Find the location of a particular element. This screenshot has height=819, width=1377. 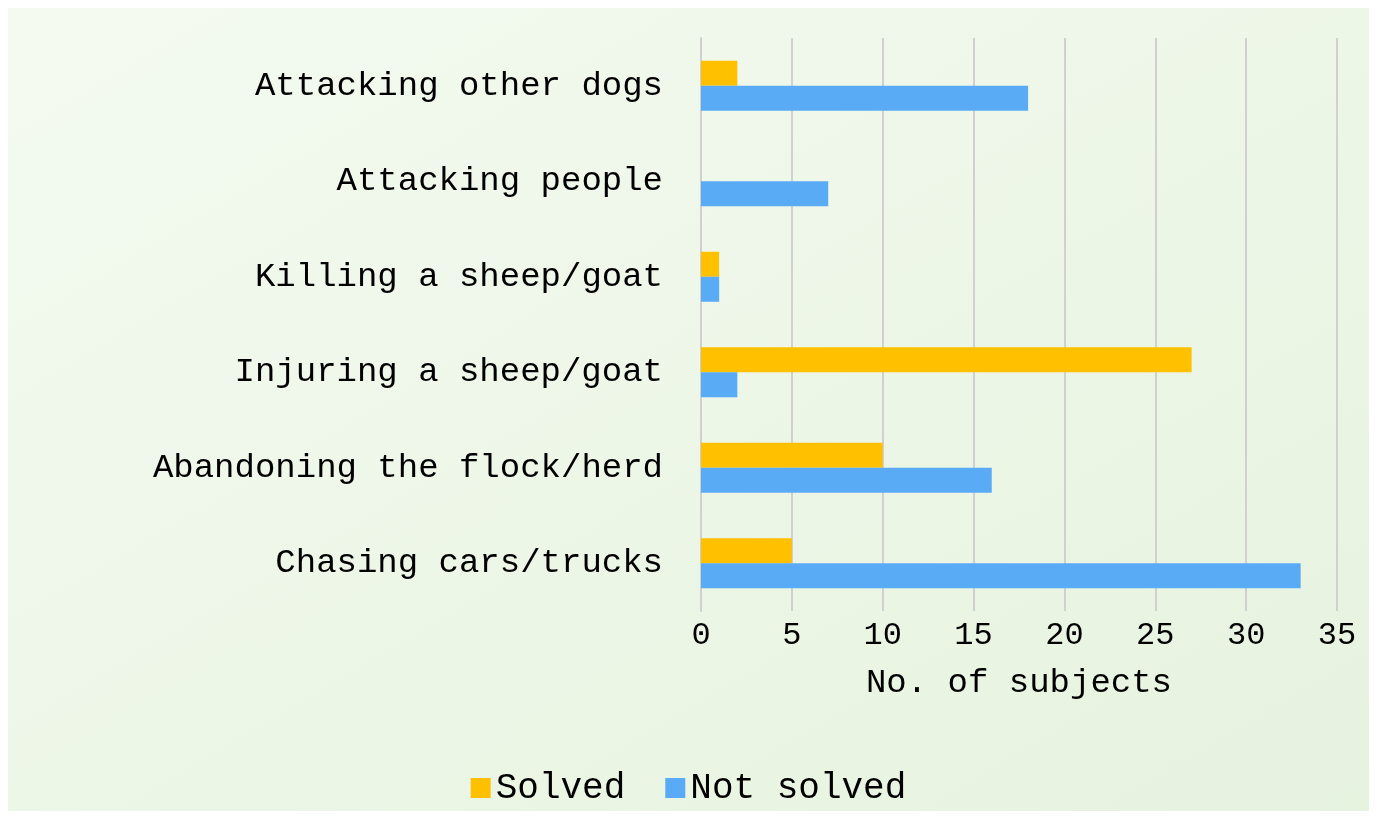

y-tick-label: Abandoning the flock/herd is located at coordinates (407, 467).